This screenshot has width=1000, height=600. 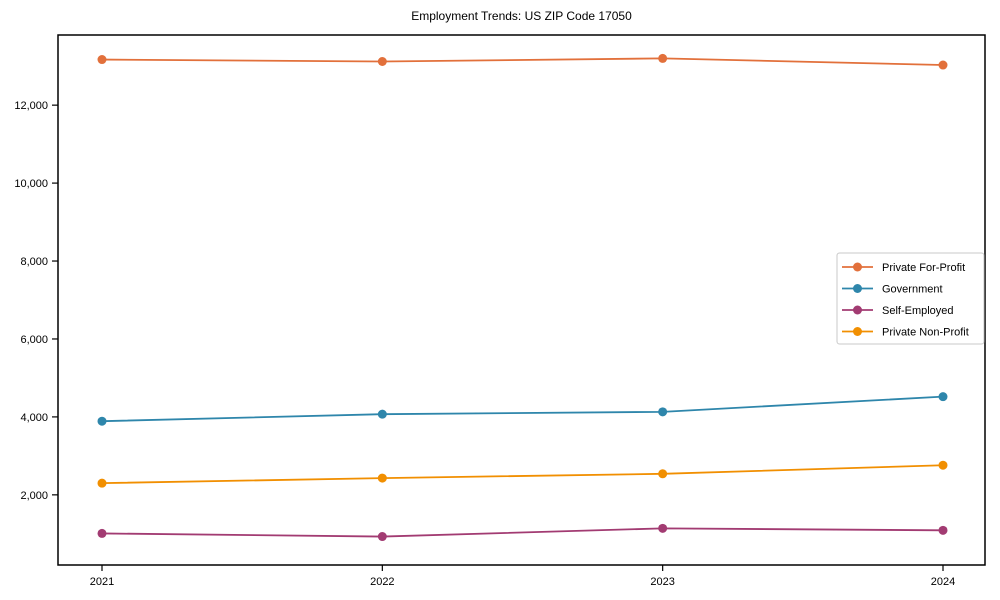 What do you see at coordinates (102, 582) in the screenshot?
I see `x-tick-label: 2021` at bounding box center [102, 582].